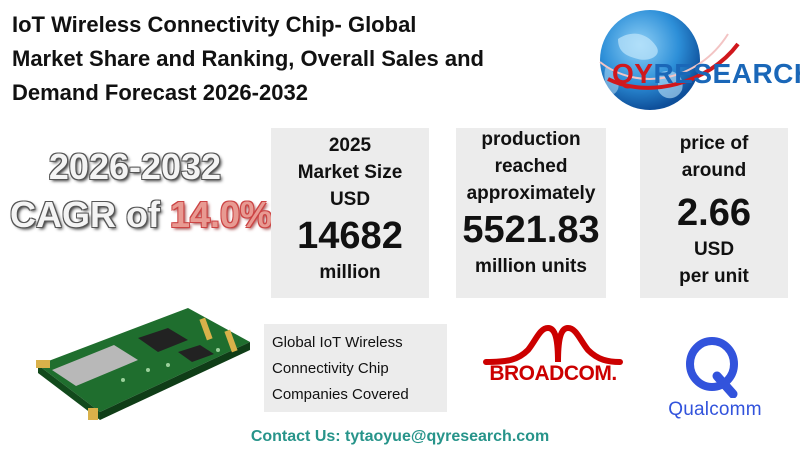  What do you see at coordinates (712, 367) in the screenshot?
I see `qualcomm-q-icon` at bounding box center [712, 367].